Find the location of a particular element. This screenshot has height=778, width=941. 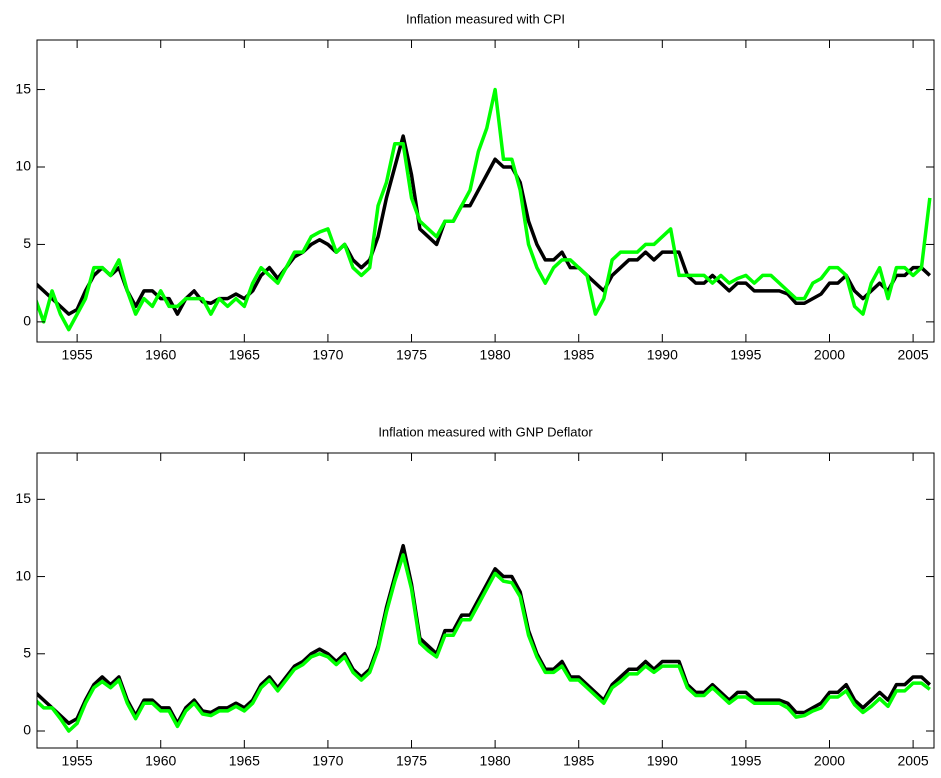

chart-title: Inflation measured with GNP Deflator is located at coordinates (485, 431).